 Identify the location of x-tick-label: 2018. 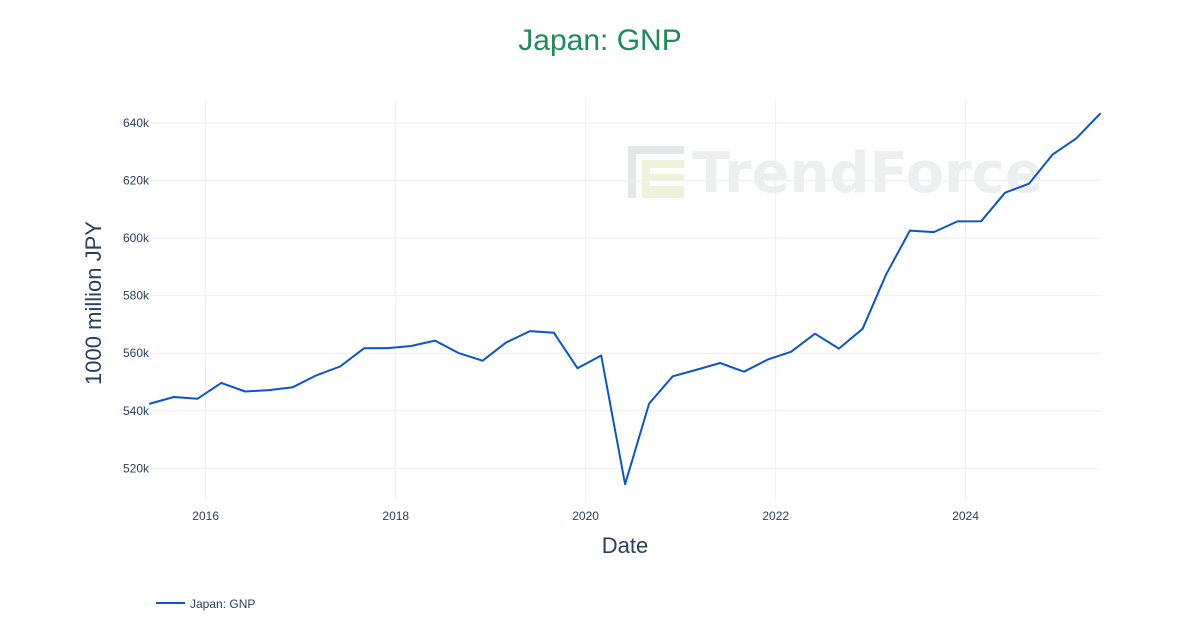
(395, 516).